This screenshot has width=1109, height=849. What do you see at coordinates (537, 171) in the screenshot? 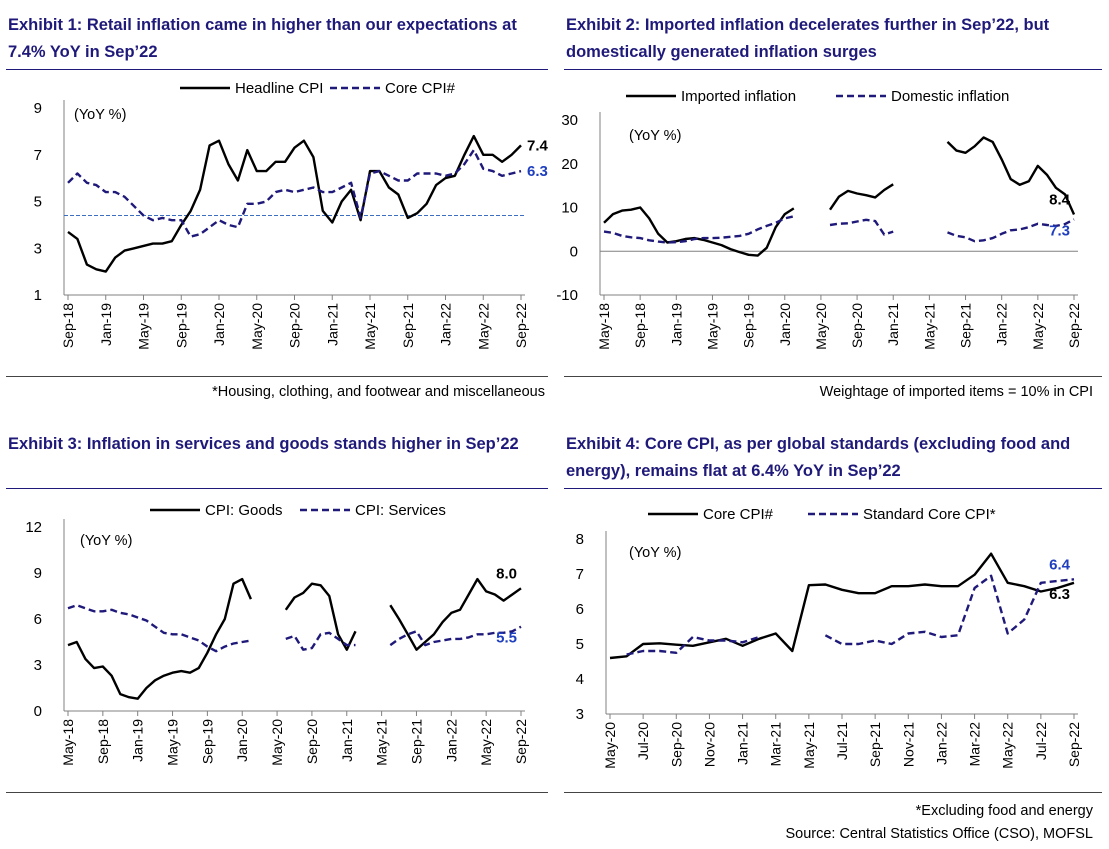
I see `series-end-label: 6.3` at bounding box center [537, 171].